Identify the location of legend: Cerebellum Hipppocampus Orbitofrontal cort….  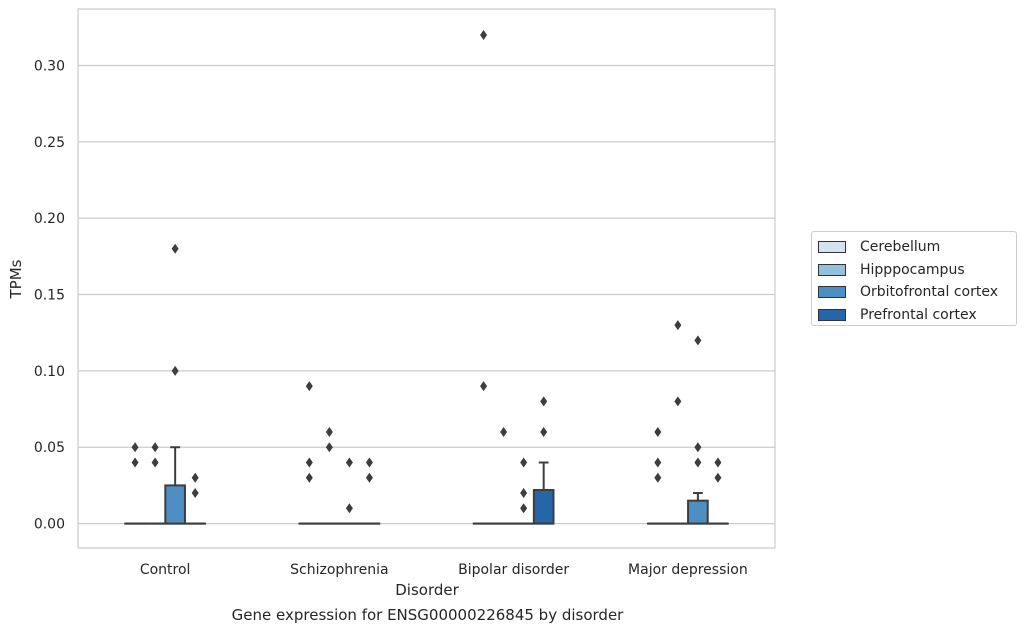
(914, 278).